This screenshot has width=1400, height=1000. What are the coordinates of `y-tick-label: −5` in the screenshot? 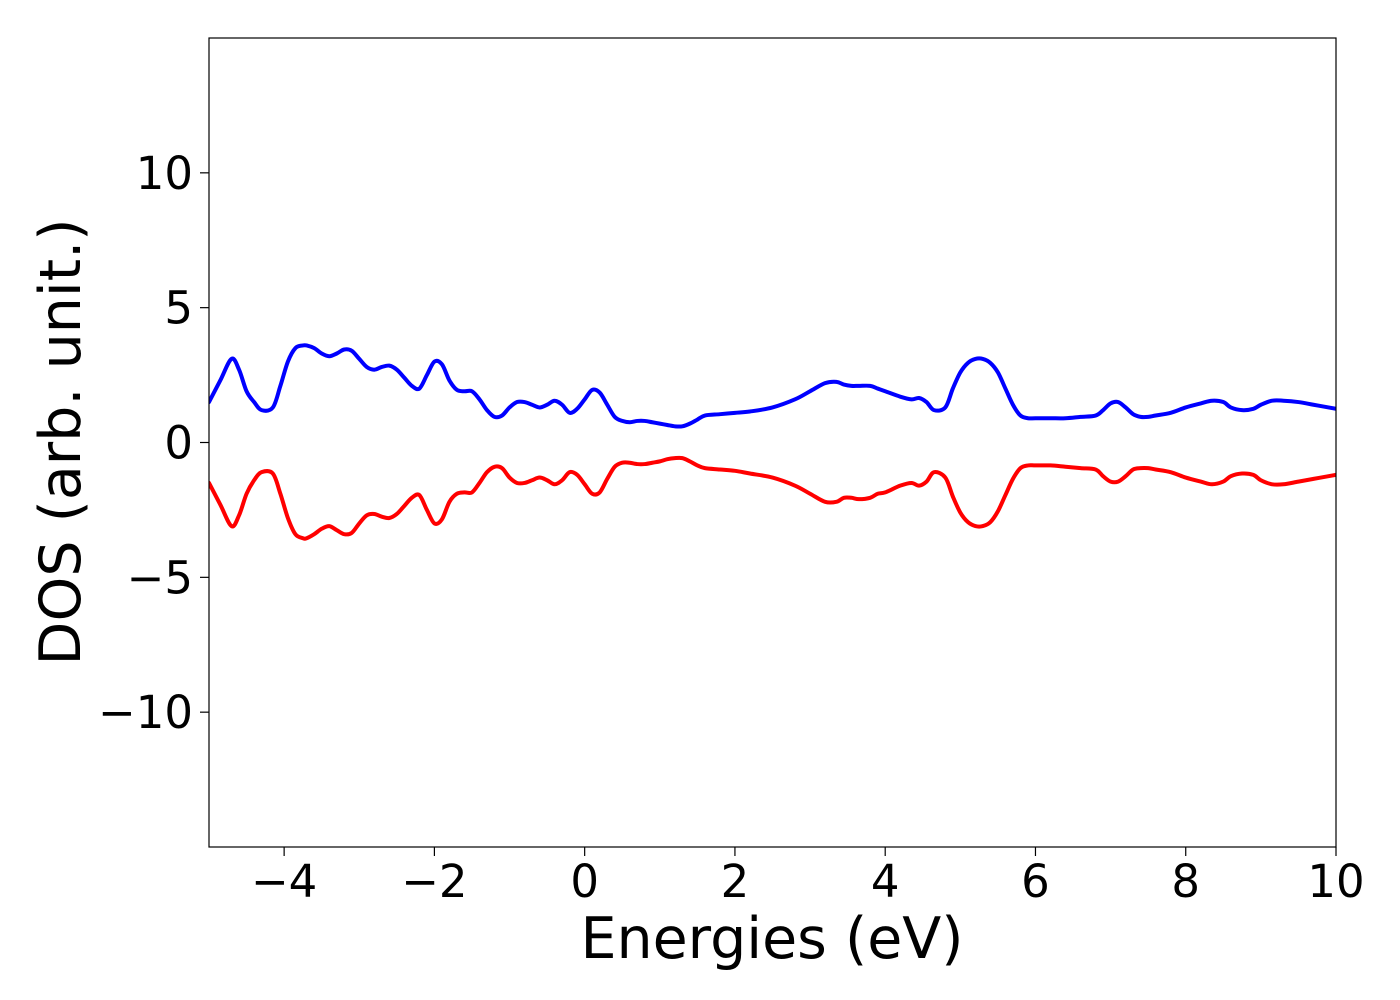 It's located at (160, 577).